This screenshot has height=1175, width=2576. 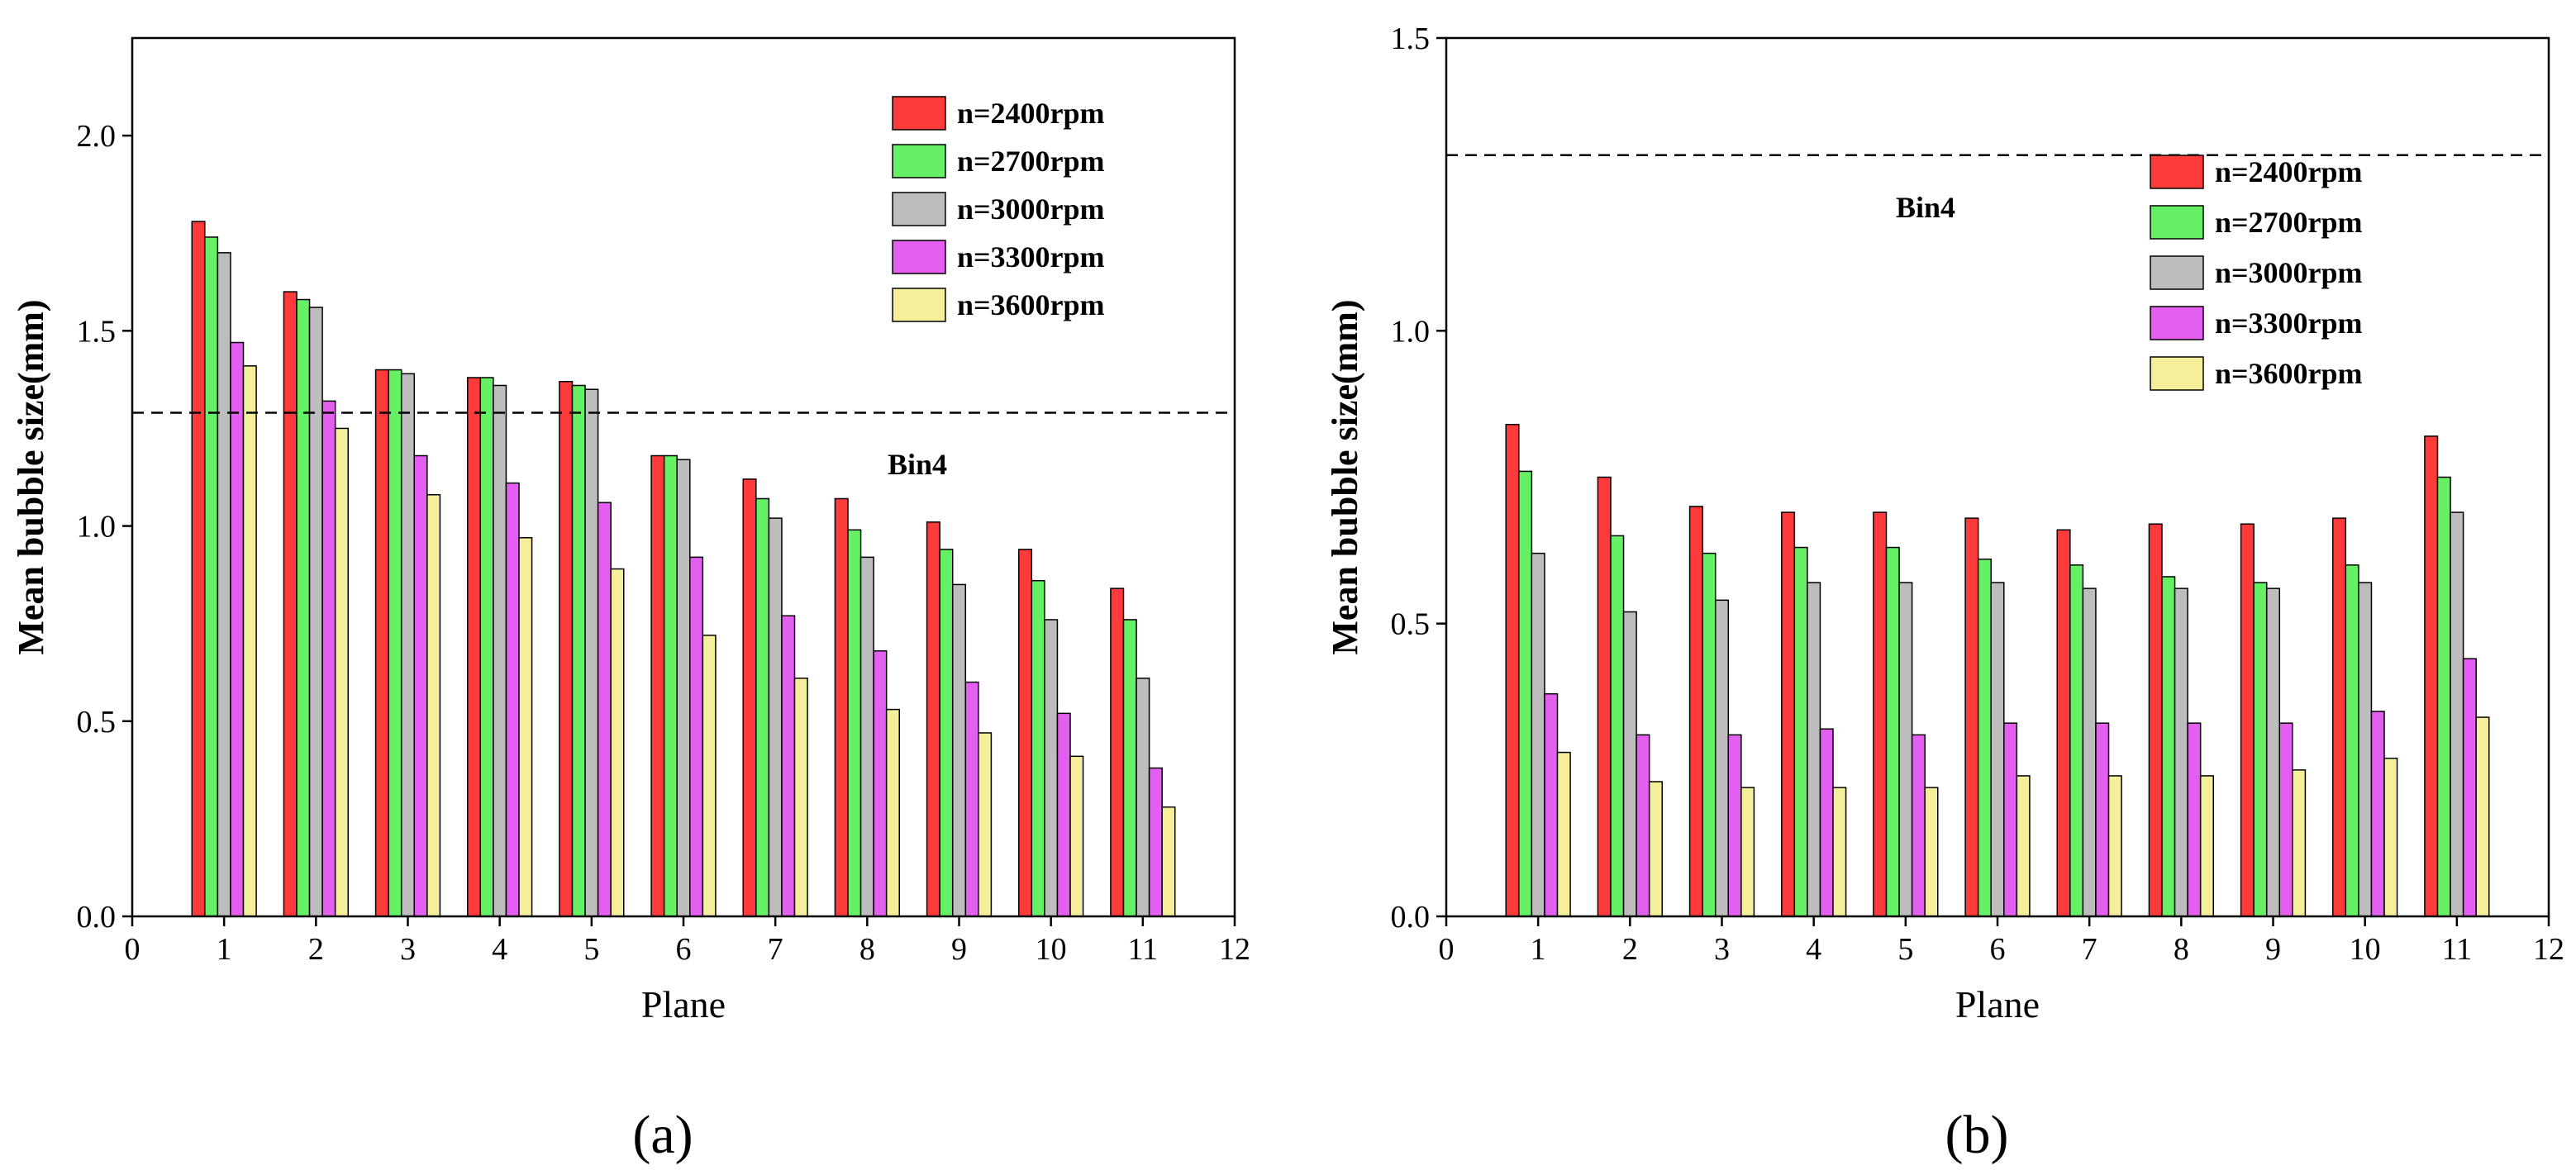 What do you see at coordinates (1539, 949) in the screenshot?
I see `x-tick-label: 1` at bounding box center [1539, 949].